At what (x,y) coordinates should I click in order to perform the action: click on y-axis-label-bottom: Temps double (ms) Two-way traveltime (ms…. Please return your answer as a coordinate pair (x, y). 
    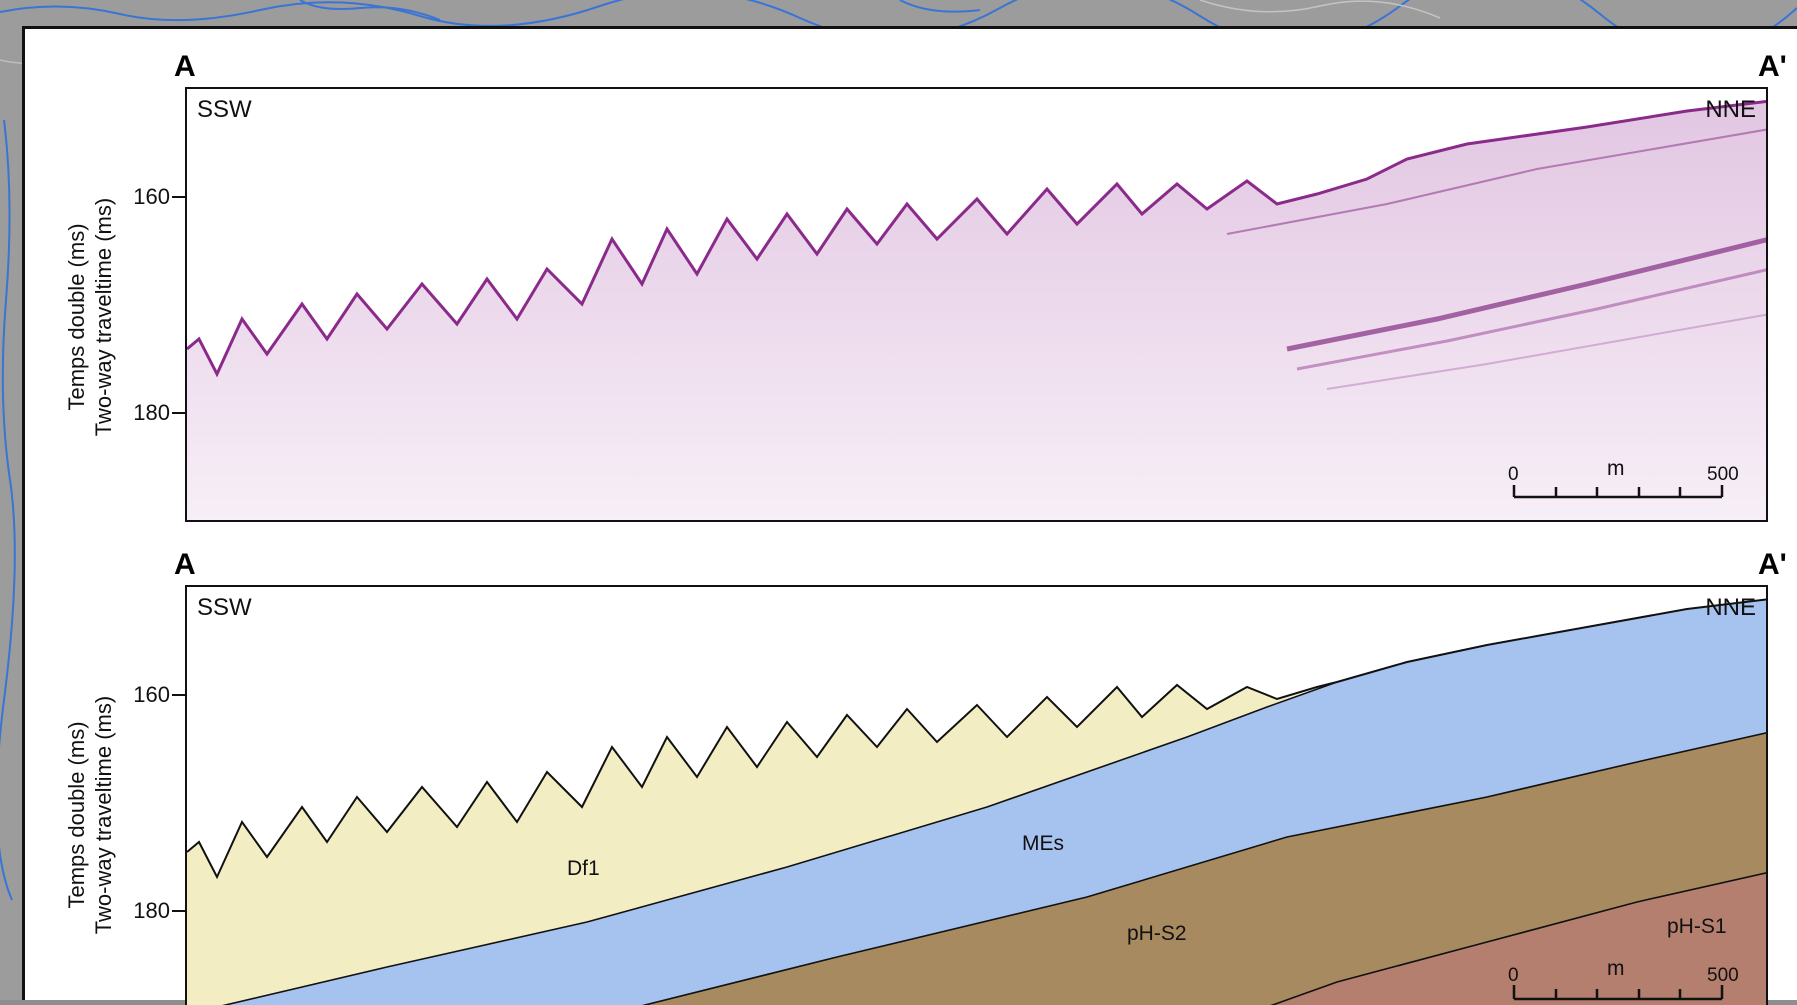
    Looking at the image, I should click on (90, 815).